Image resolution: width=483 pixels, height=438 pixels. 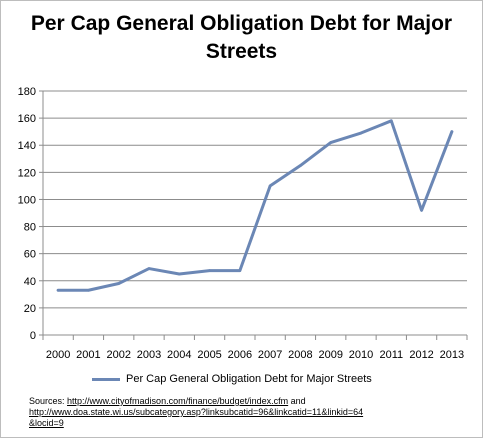 What do you see at coordinates (48, 401) in the screenshot?
I see `sources-prefix: Sources:` at bounding box center [48, 401].